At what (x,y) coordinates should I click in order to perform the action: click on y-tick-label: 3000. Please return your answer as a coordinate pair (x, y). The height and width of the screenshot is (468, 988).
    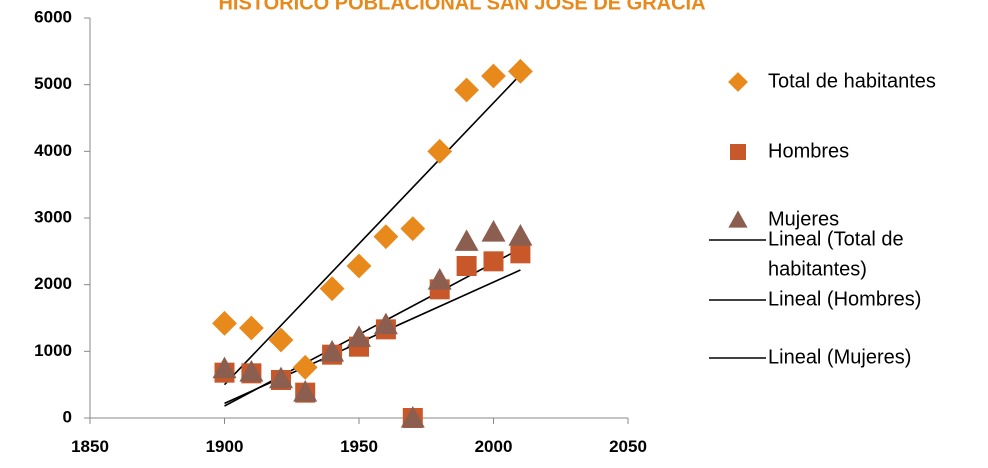
    Looking at the image, I should click on (53, 216).